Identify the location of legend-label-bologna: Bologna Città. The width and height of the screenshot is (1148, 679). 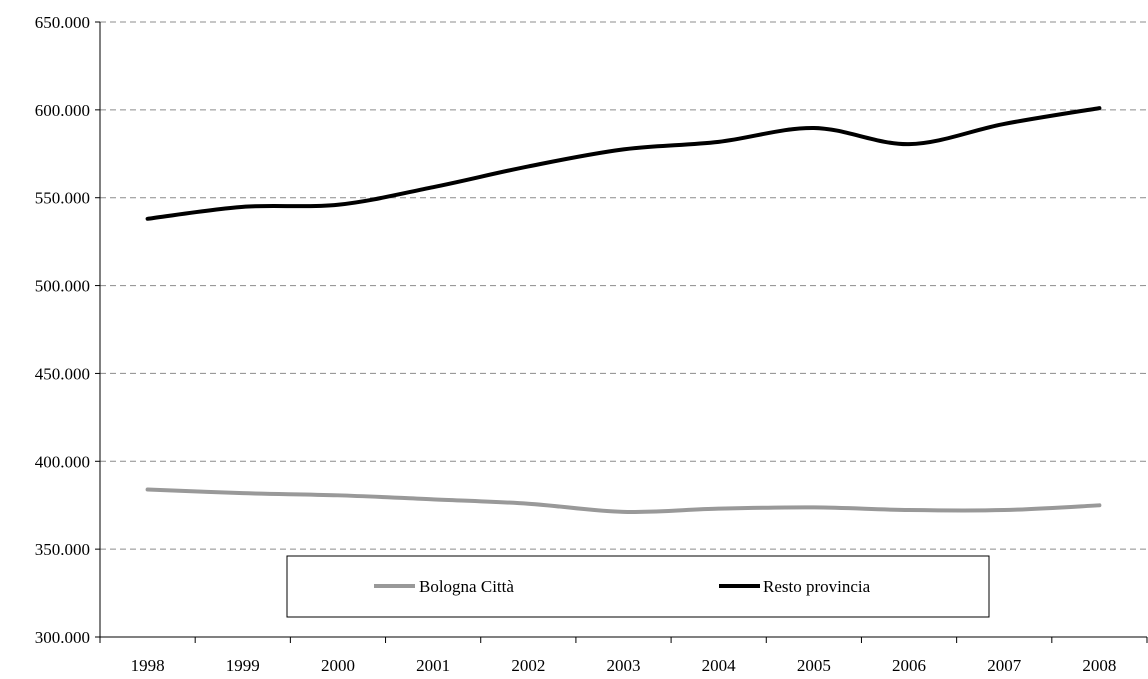
(466, 586).